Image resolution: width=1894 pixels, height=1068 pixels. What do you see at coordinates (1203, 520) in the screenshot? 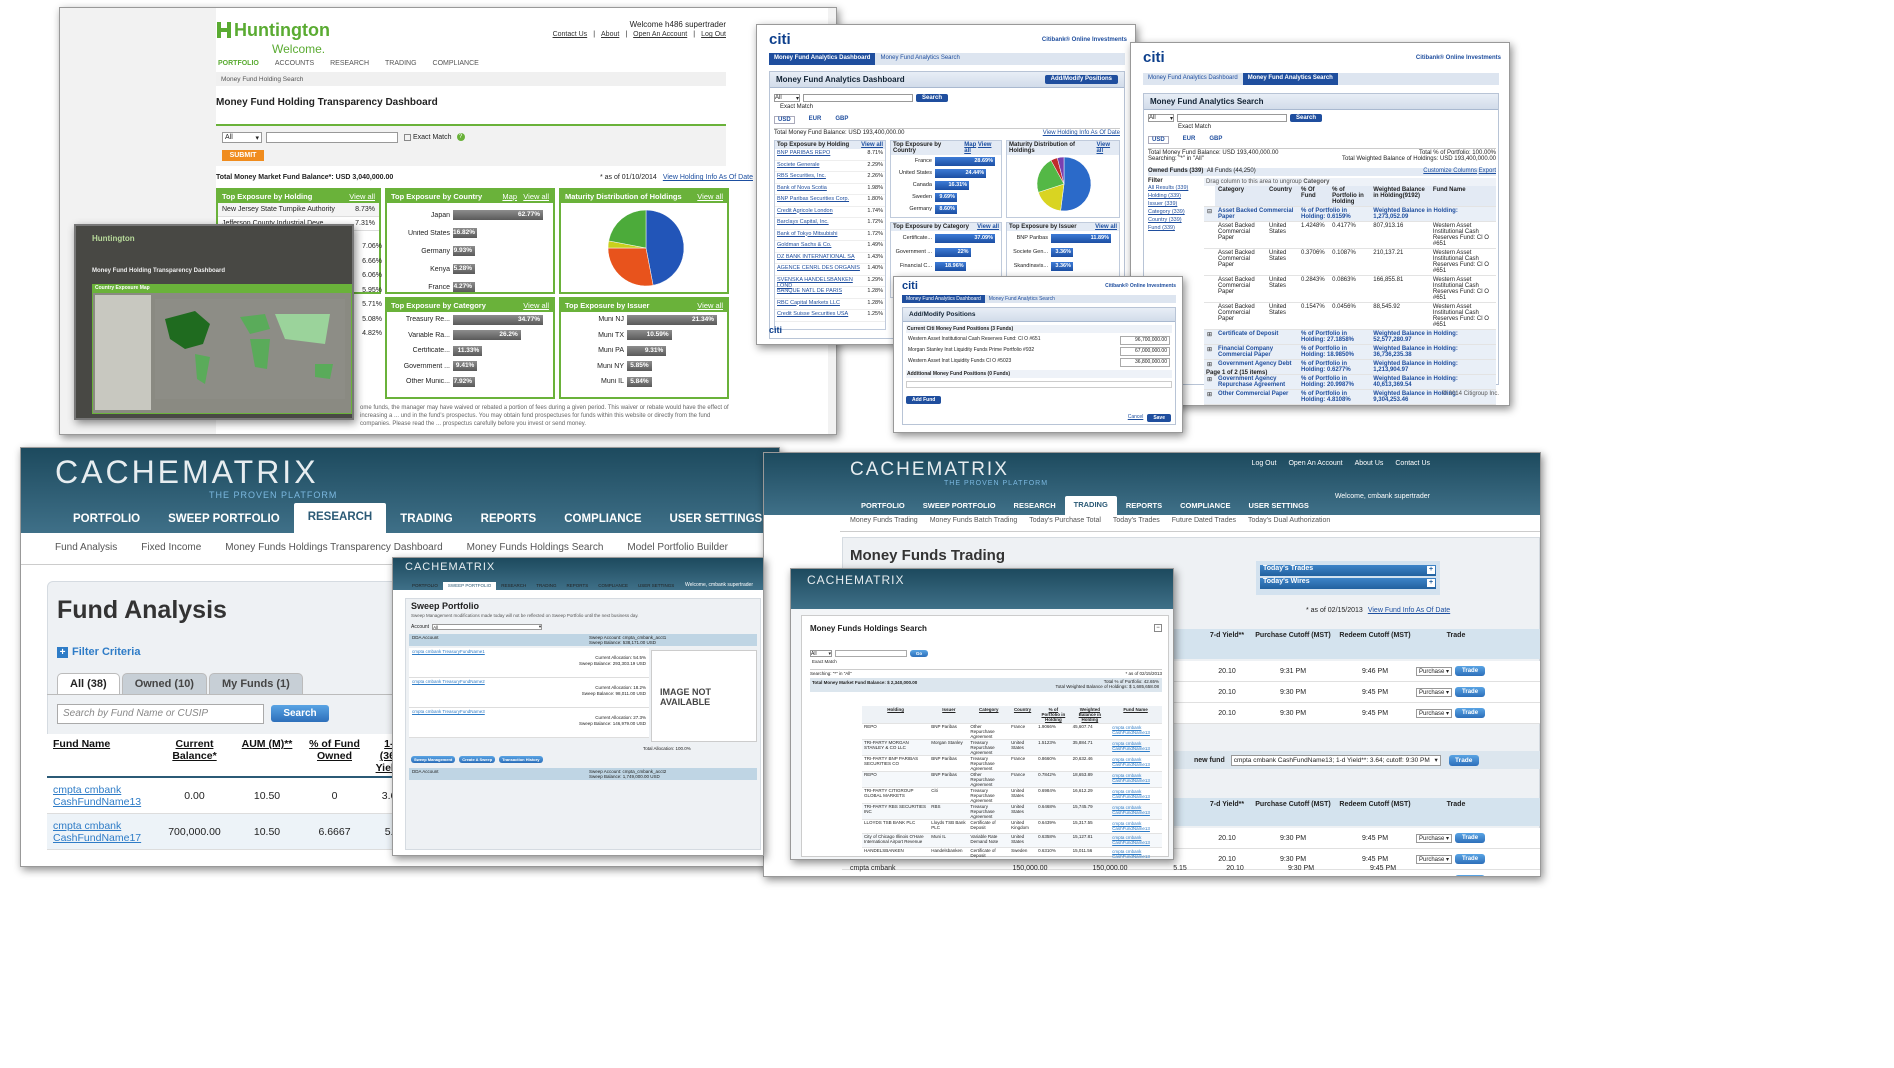
I see `sub-nav-item: Future Dated Trades` at bounding box center [1203, 520].